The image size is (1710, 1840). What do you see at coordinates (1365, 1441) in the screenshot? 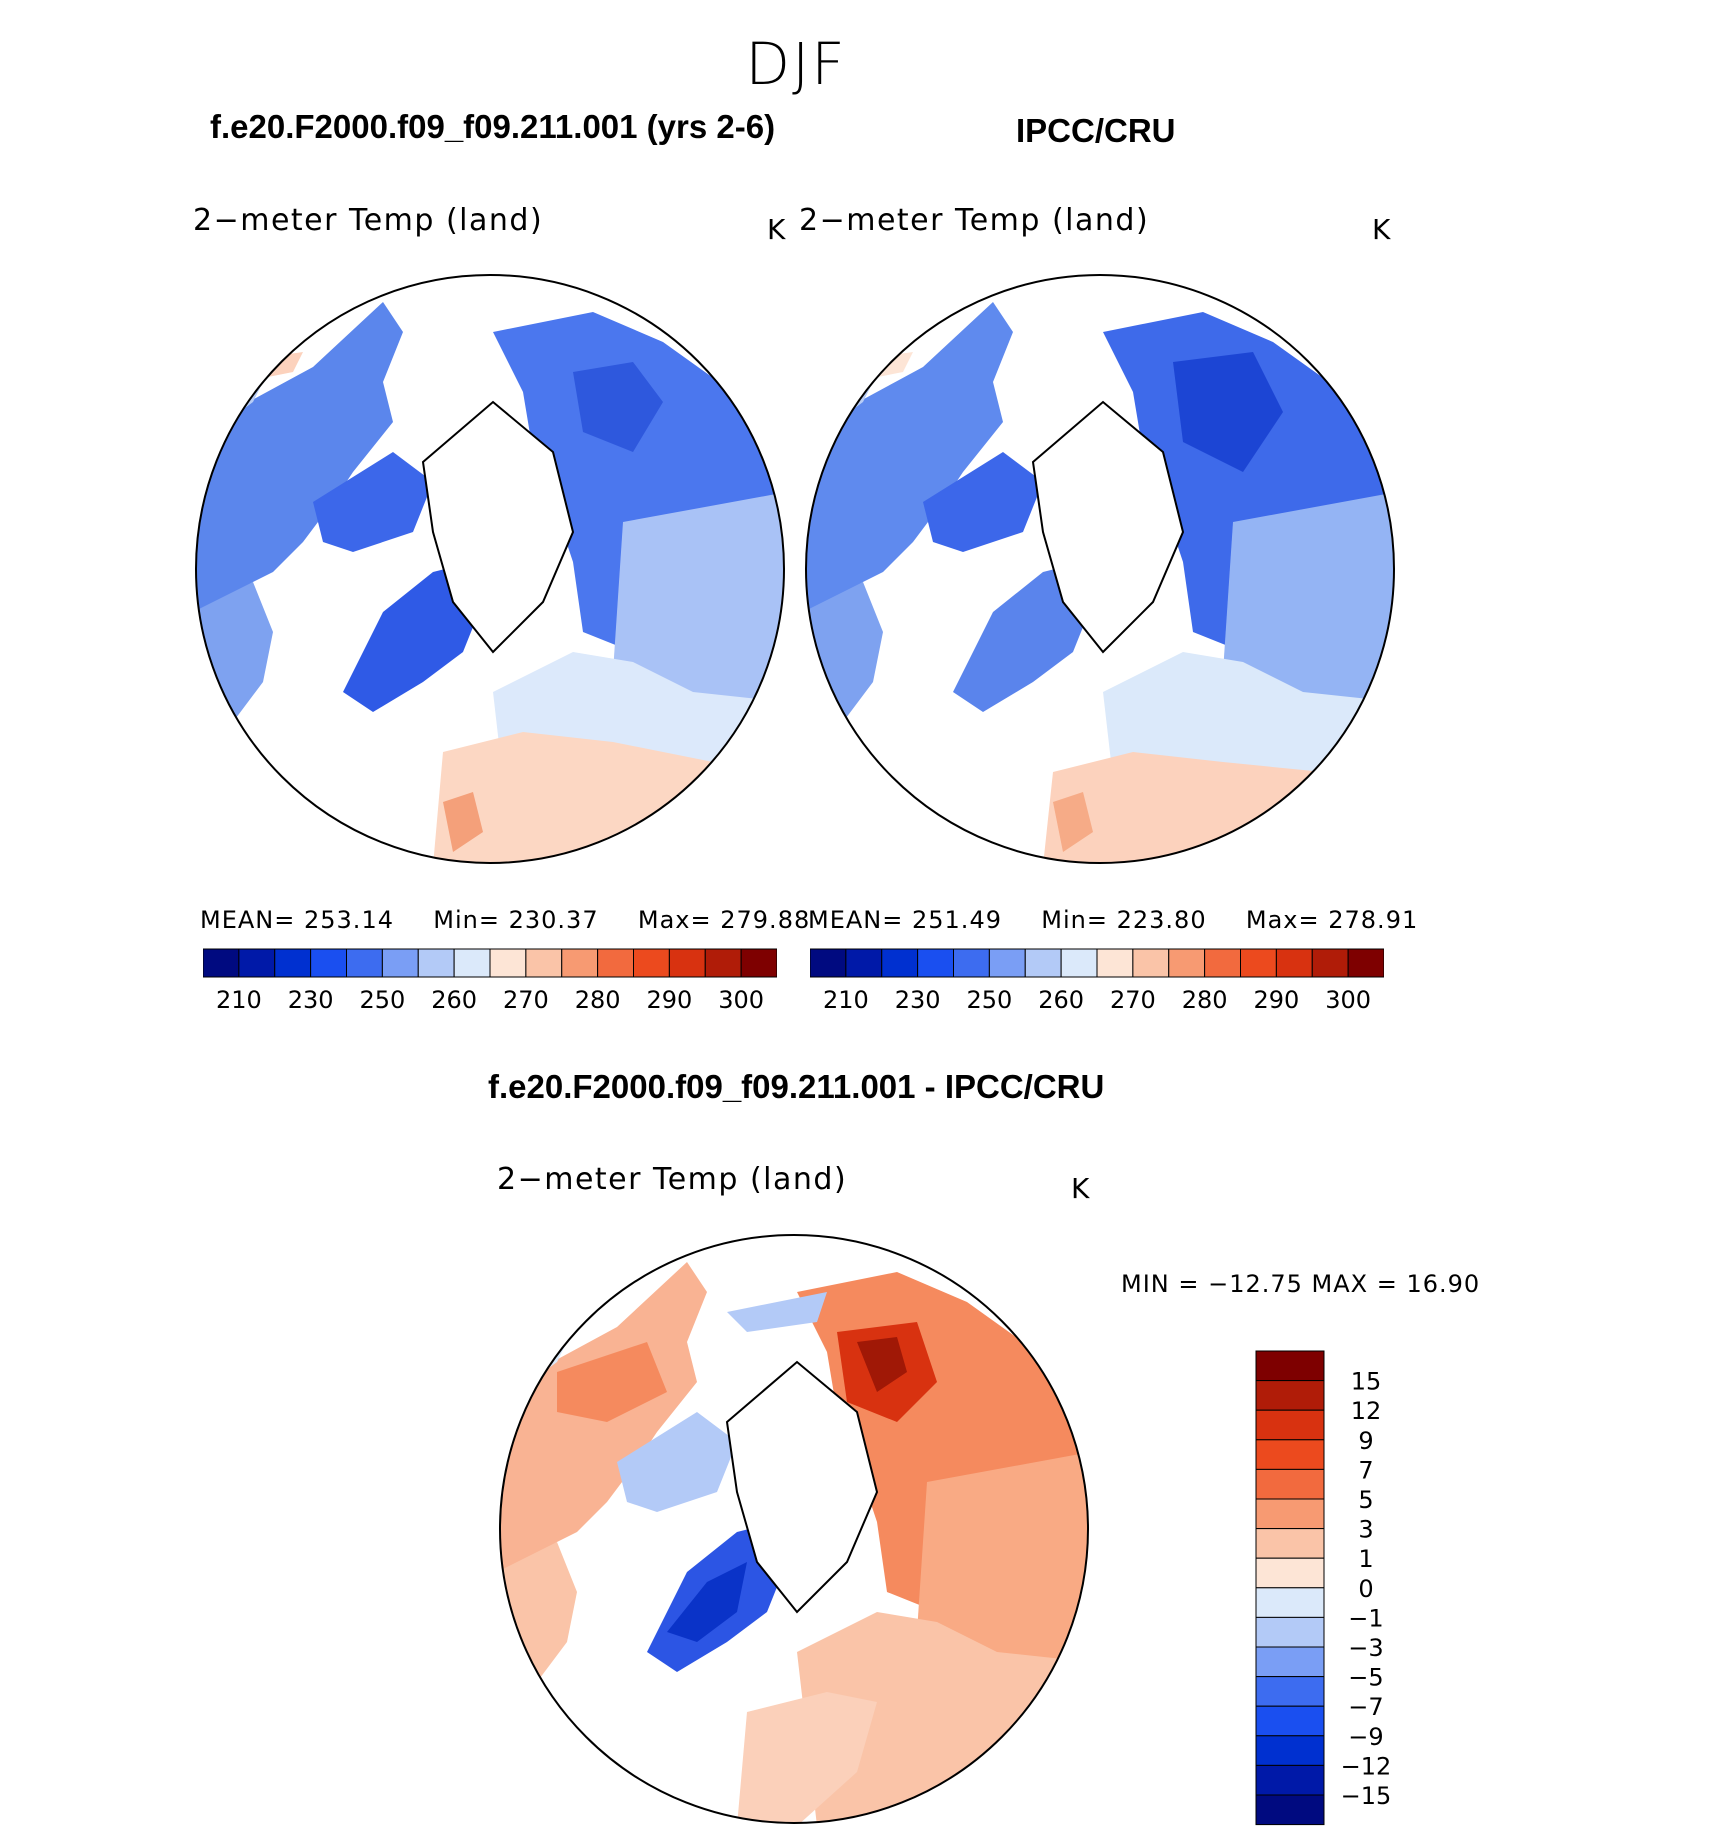
I see `diff-colorbar-tick-label: 9` at bounding box center [1365, 1441].